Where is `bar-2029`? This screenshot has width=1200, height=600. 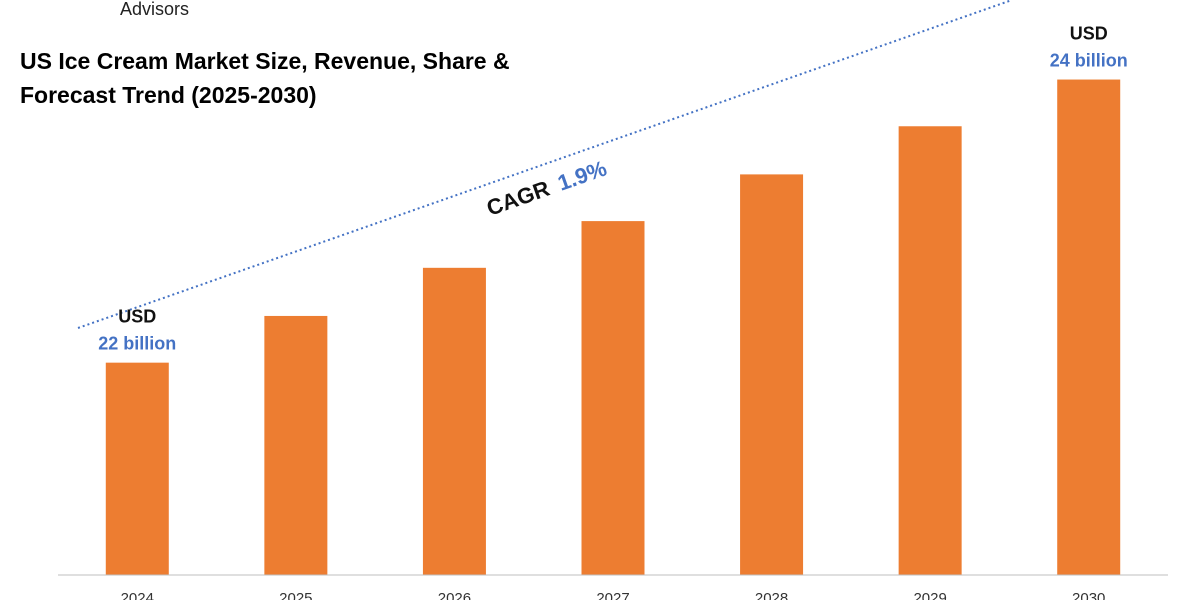 bar-2029 is located at coordinates (930, 351).